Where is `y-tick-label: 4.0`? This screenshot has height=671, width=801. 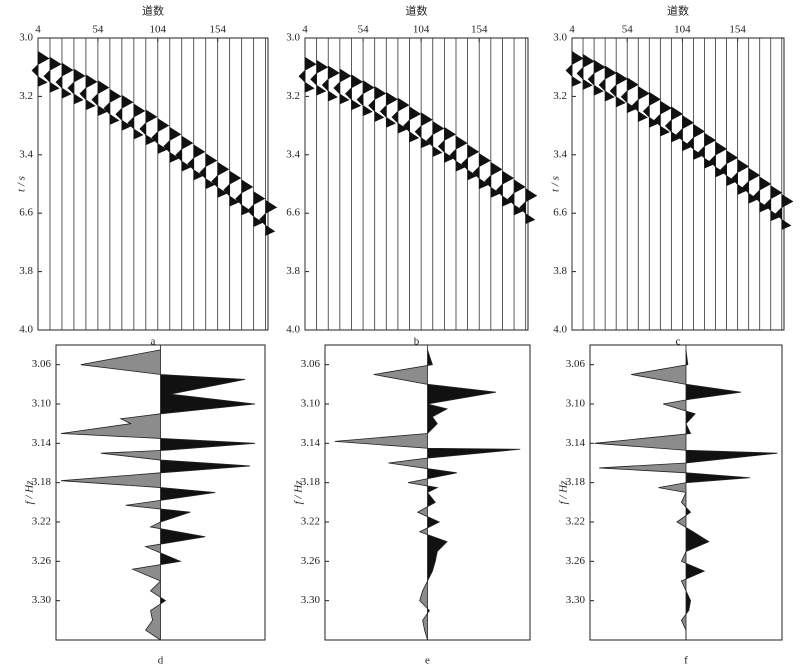
y-tick-label: 4.0 is located at coordinates (26, 330).